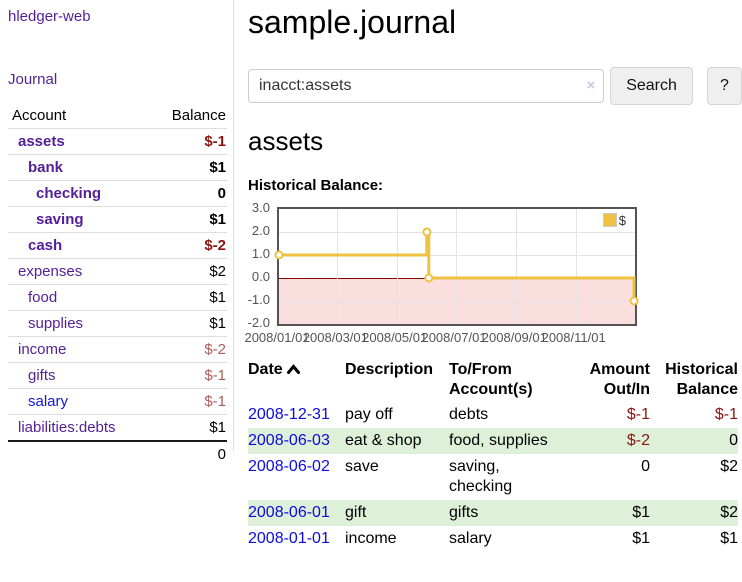  Describe the element at coordinates (335, 337) in the screenshot. I see `x-axis-tick-label: 2008/03/01` at that location.